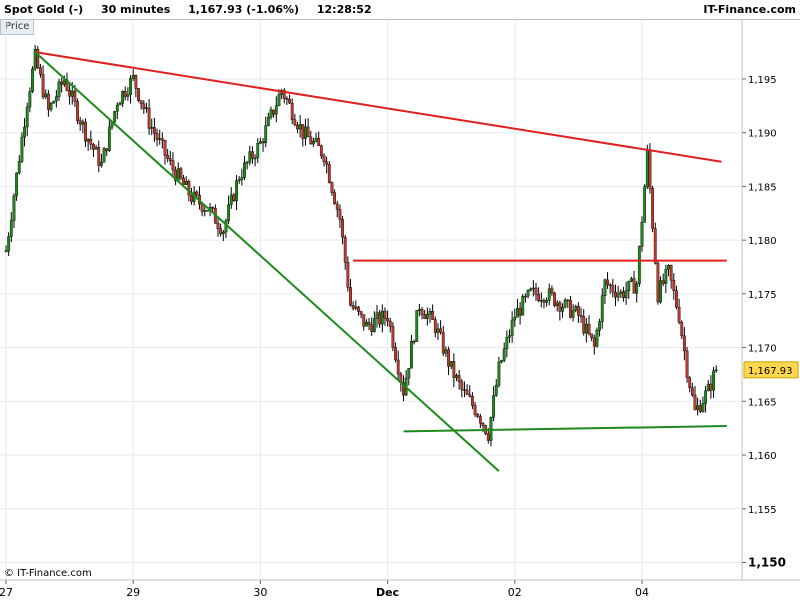 This screenshot has height=600, width=800. Describe the element at coordinates (762, 134) in the screenshot. I see `y-tick-label: 1,190` at that location.